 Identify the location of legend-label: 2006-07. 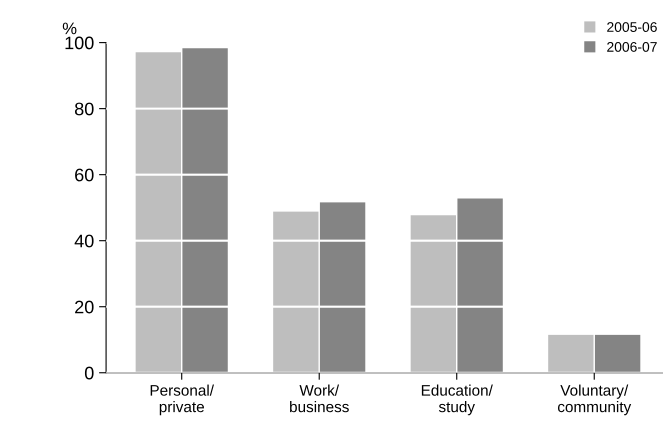
(632, 47).